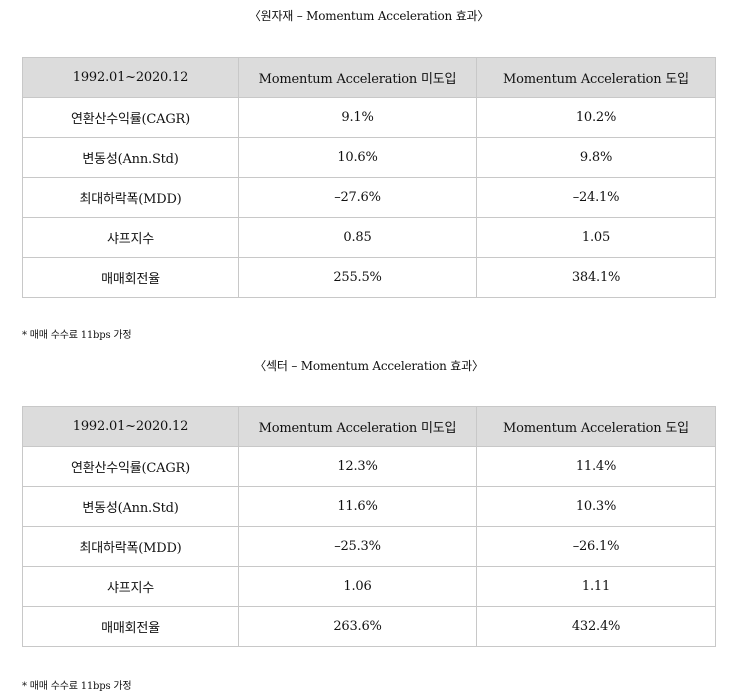 Image resolution: width=738 pixels, height=698 pixels. What do you see at coordinates (357, 626) in the screenshot?
I see `value-without: 263.6%` at bounding box center [357, 626].